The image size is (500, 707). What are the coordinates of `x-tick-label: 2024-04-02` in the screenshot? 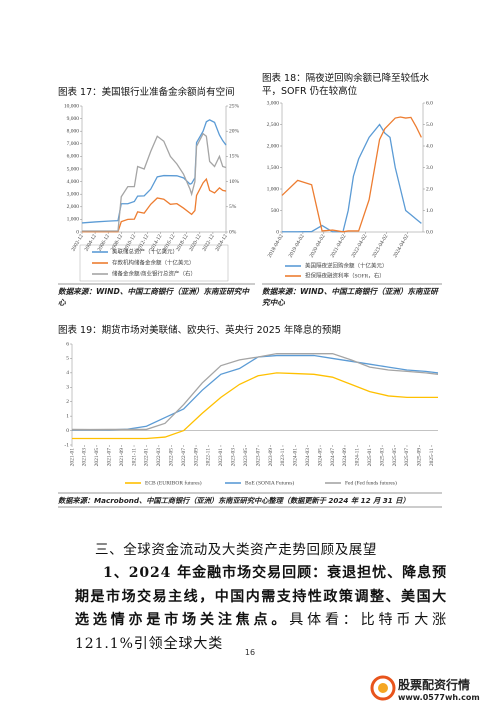 It's located at (401, 245).